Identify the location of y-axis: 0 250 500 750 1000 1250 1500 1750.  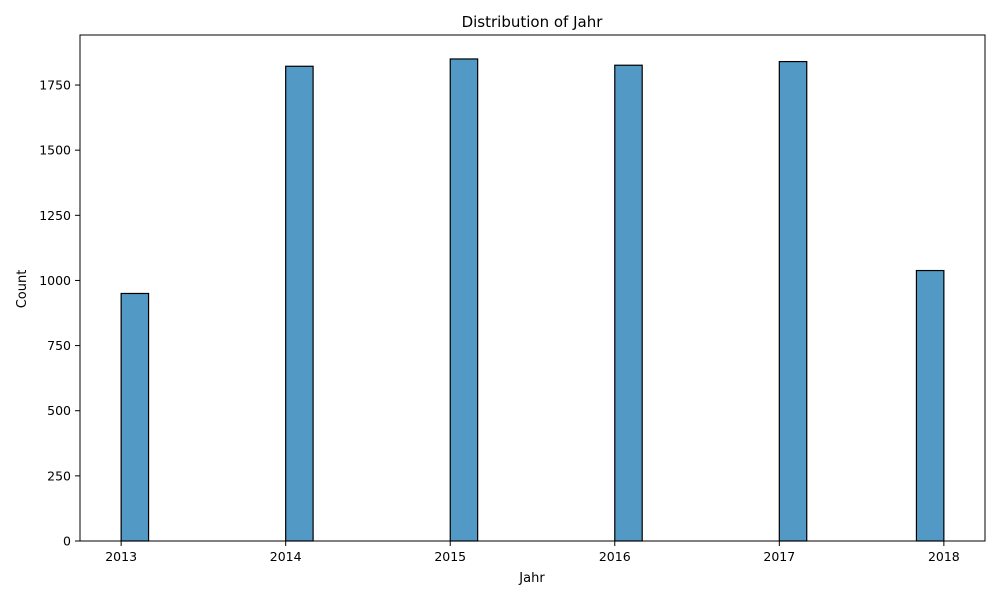
(59, 313).